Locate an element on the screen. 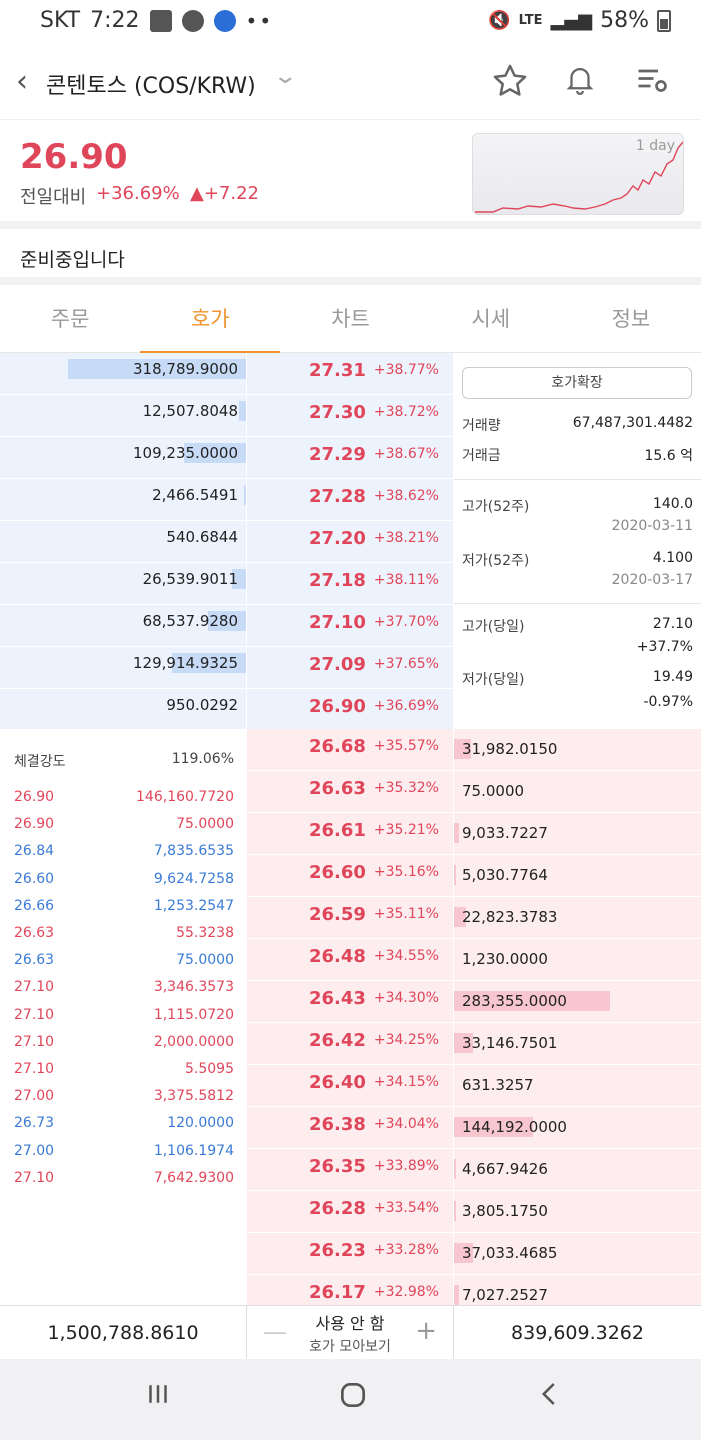  ask-price-cell: 27.30 +38.72% is located at coordinates (350, 415).